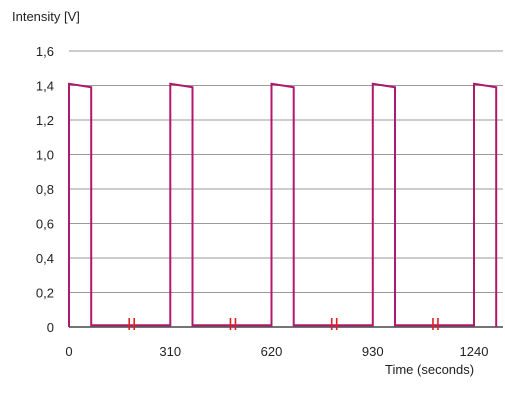 The height and width of the screenshot is (407, 505). I want to click on y-tick-label: 0,8, so click(45, 189).